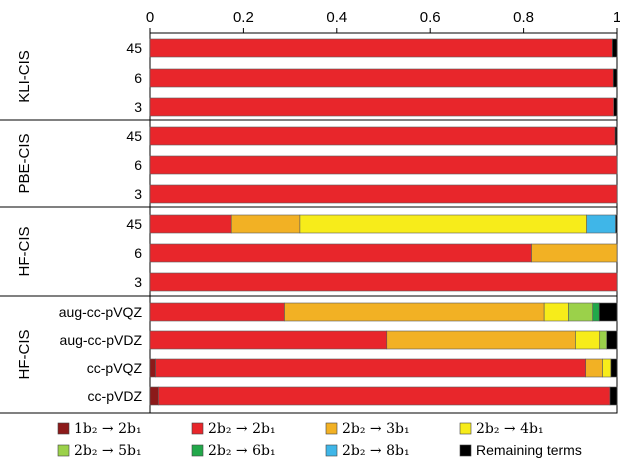  What do you see at coordinates (242, 451) in the screenshot?
I see `legend-label: 2b₂ → 6b₁` at bounding box center [242, 451].